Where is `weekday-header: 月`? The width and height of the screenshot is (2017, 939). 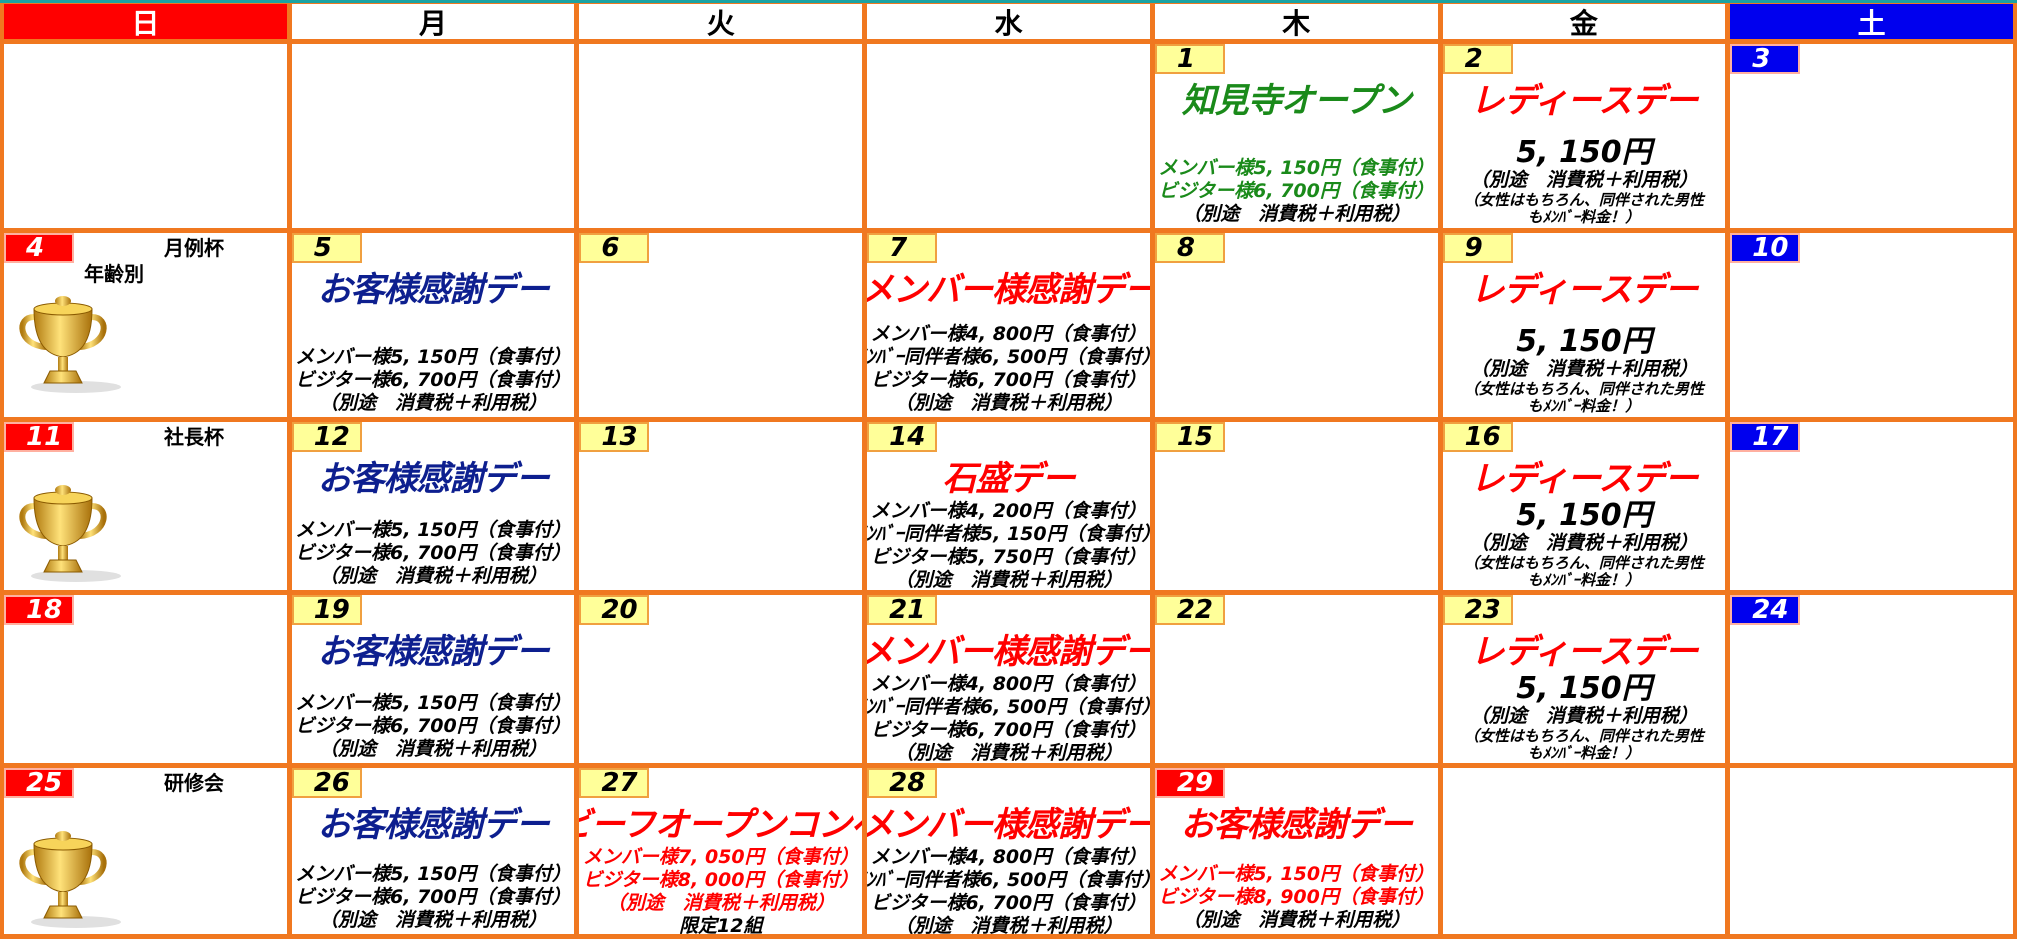
weekday-header: 月 is located at coordinates (433, 22).